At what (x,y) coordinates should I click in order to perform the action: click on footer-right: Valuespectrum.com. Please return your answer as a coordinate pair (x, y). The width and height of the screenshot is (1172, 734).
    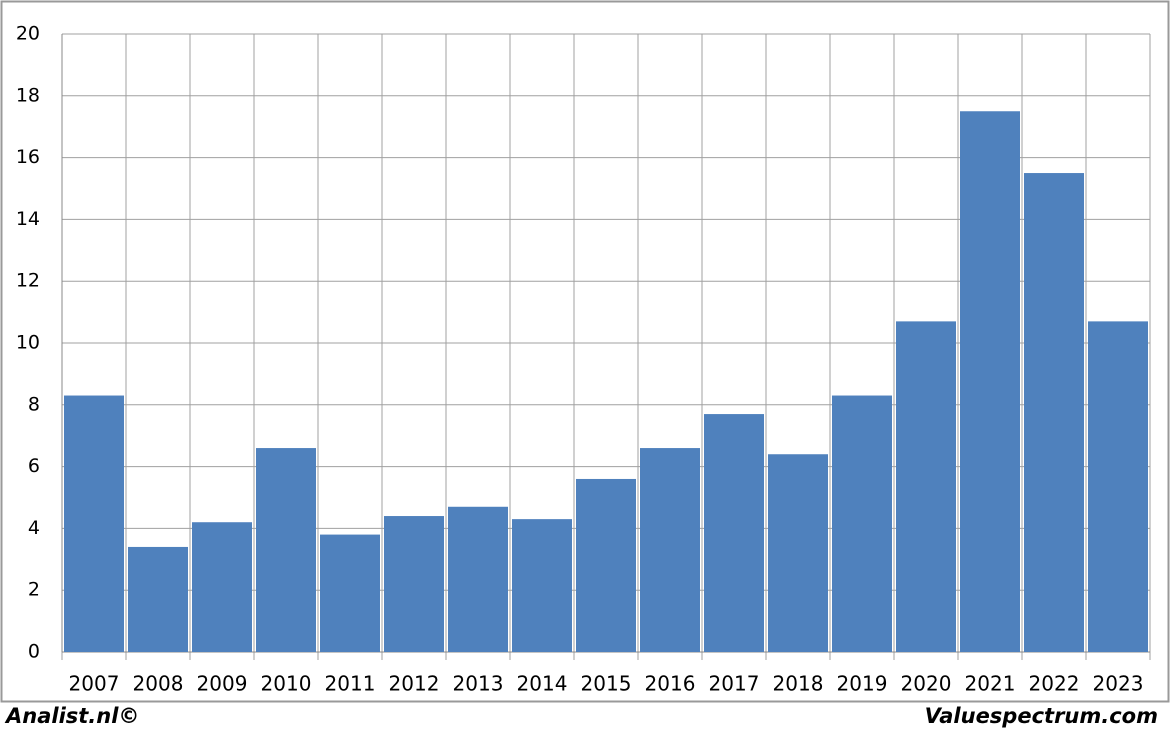
    Looking at the image, I should click on (1041, 716).